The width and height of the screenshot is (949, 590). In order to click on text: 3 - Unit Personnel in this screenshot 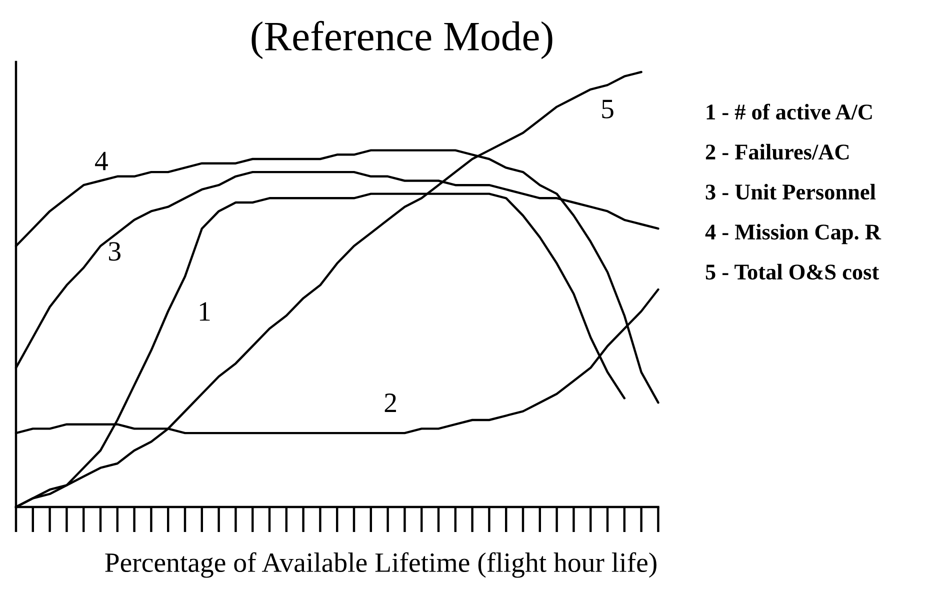, I will do `click(791, 192)`.